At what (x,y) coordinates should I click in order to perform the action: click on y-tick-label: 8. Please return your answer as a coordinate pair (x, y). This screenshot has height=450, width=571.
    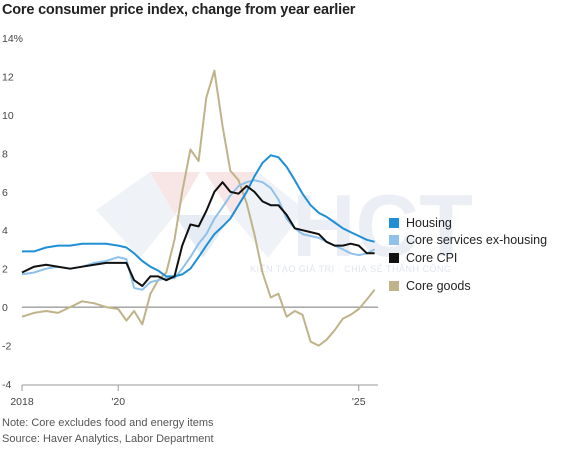
    Looking at the image, I should click on (5, 154).